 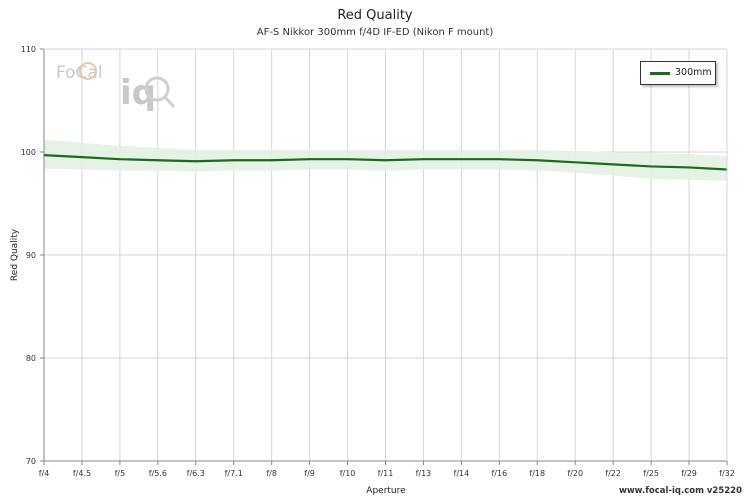 What do you see at coordinates (28, 49) in the screenshot?
I see `y-tick-label: 110` at bounding box center [28, 49].